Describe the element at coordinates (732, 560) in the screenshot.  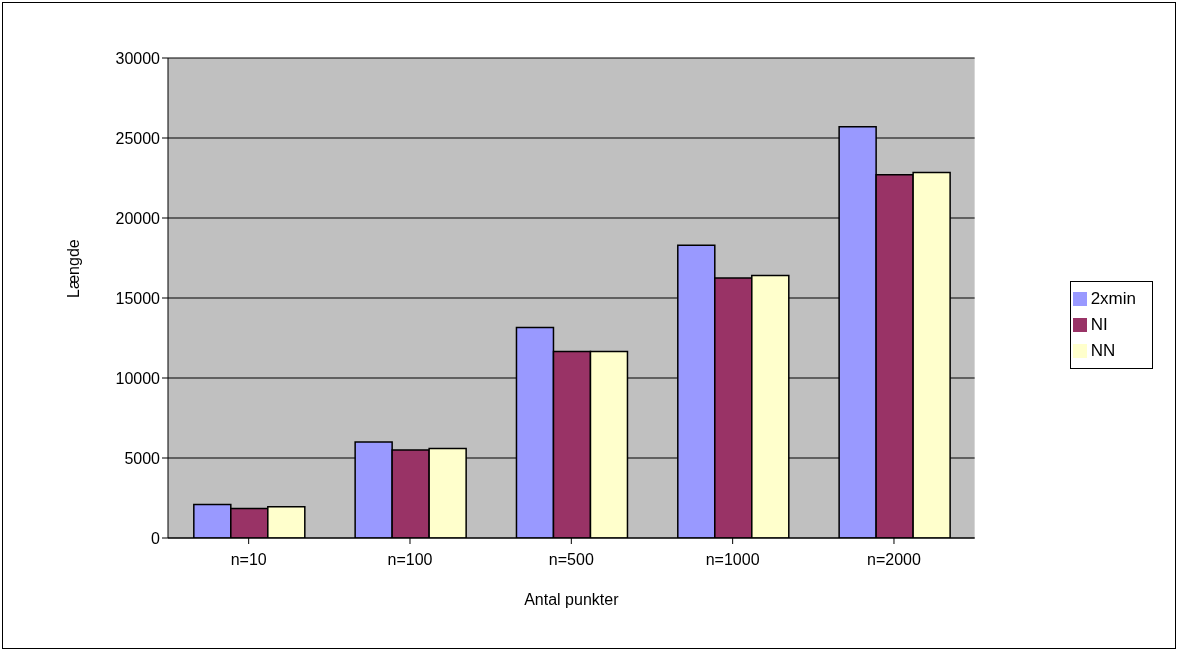
I see `x-tick-label: n=1000` at that location.